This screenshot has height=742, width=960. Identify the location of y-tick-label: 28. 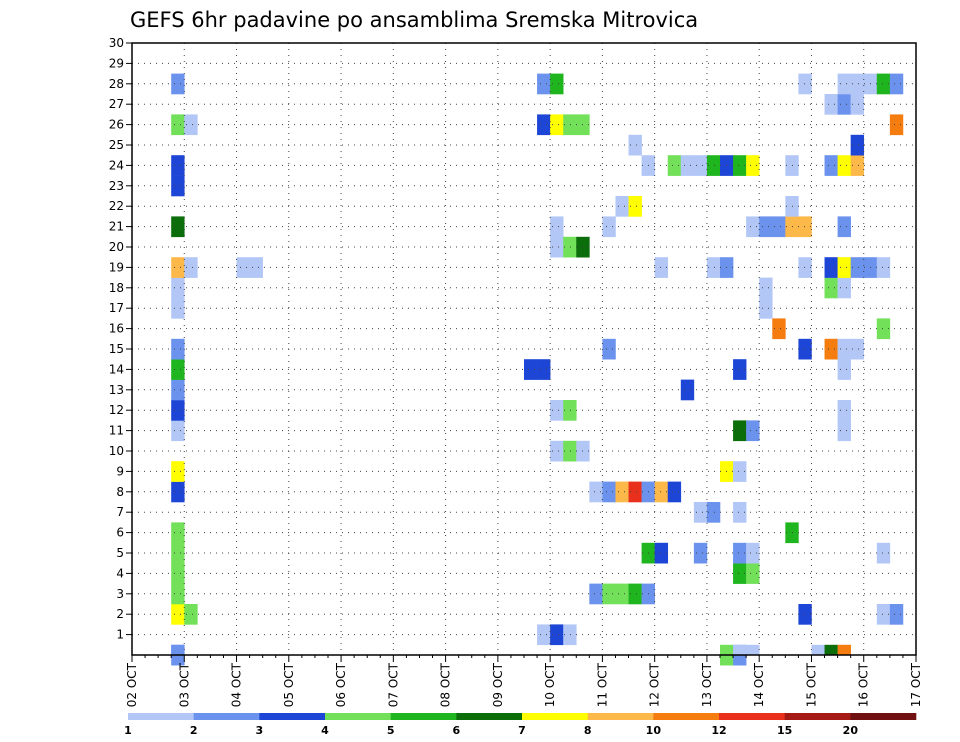
(116, 84).